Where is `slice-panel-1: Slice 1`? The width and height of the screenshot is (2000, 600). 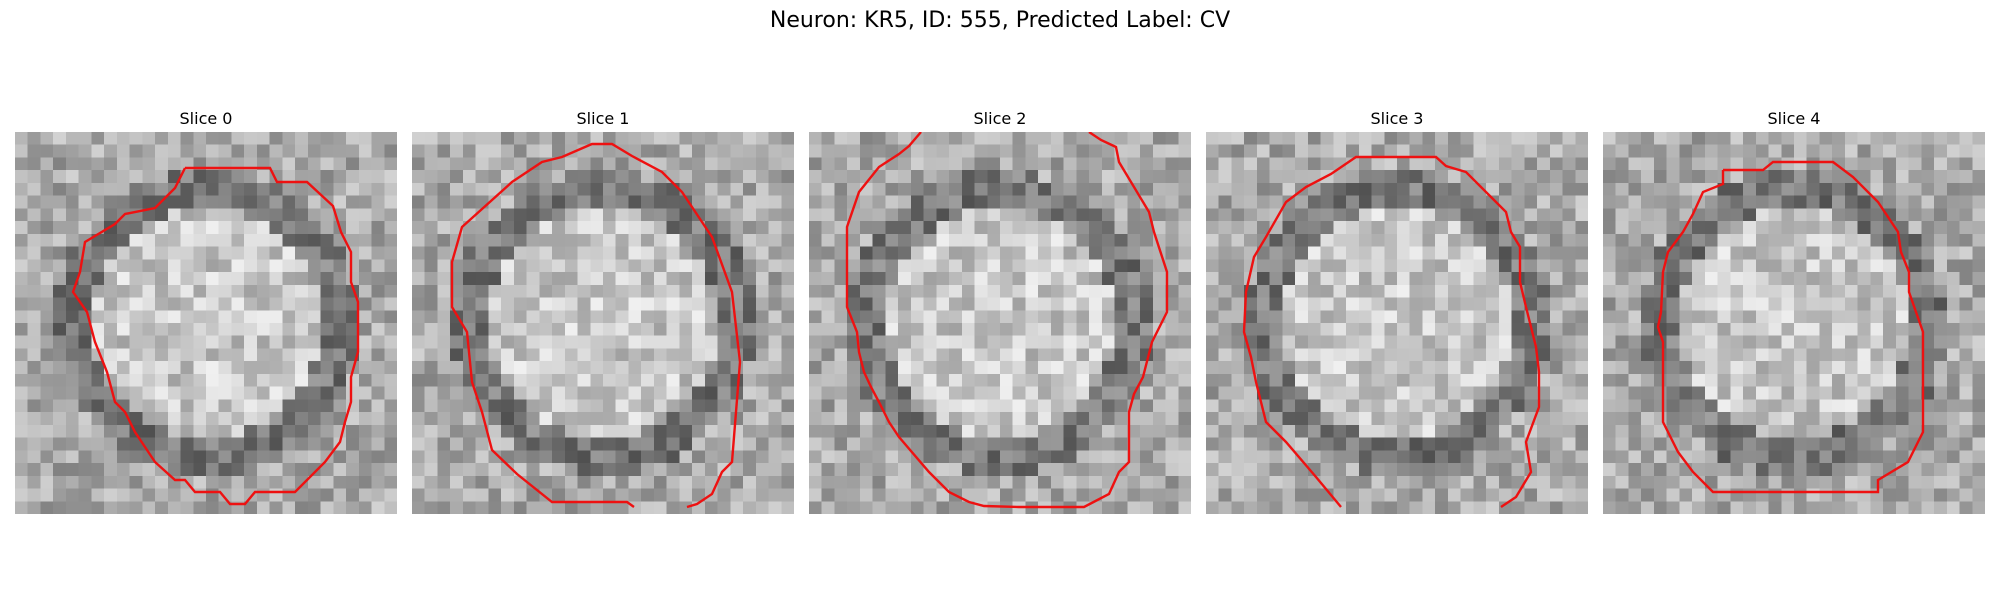
slice-panel-1: Slice 1 is located at coordinates (603, 311).